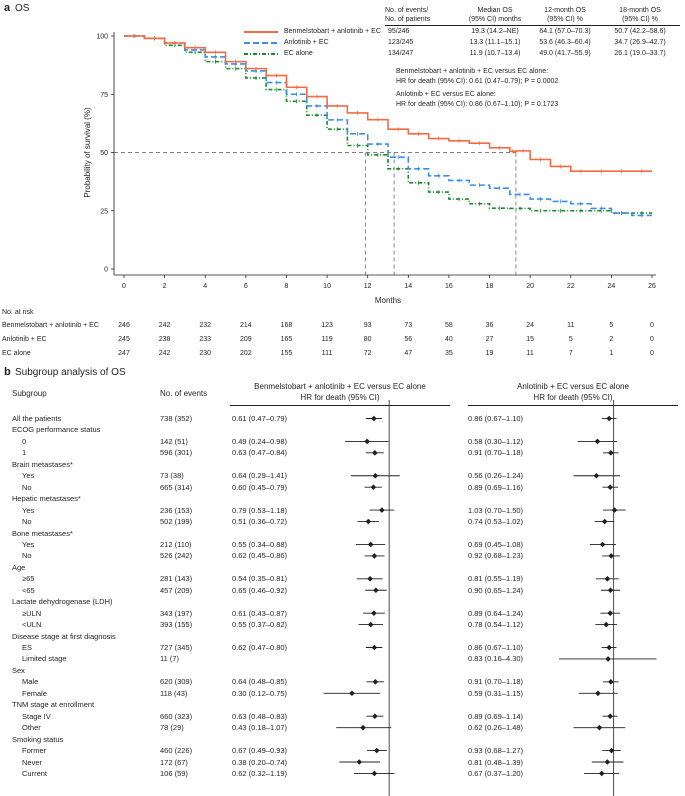  I want to click on forest-row-left-hr-24: 0.64 (0.48–0.85), so click(260, 682).